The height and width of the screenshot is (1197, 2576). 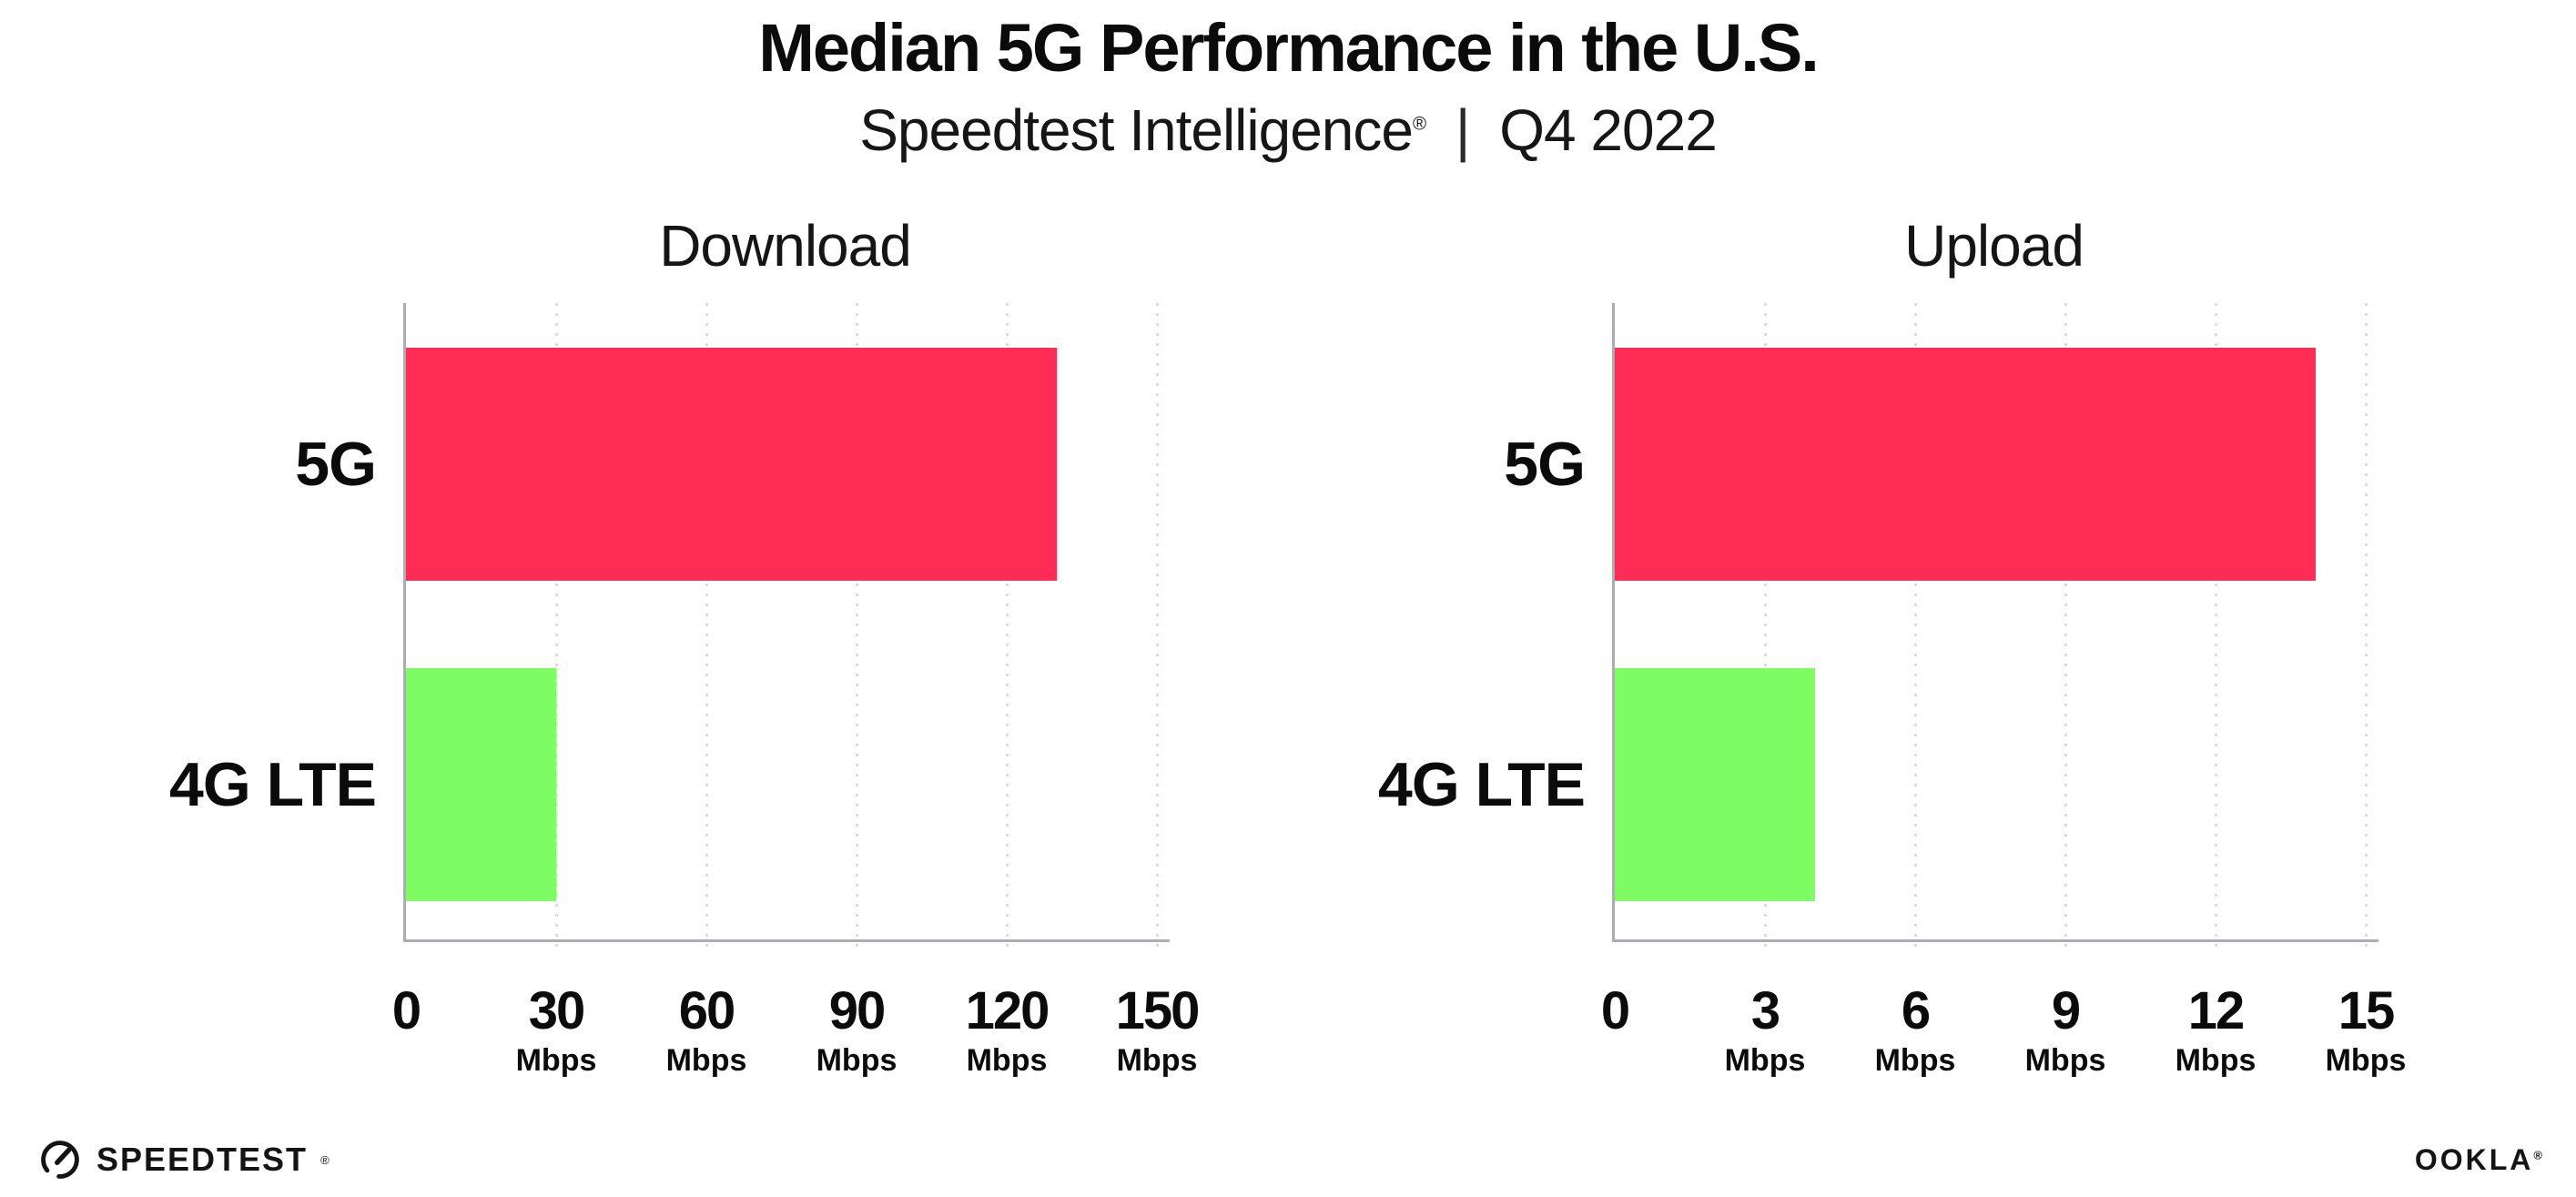 I want to click on x-tick-value: 9, so click(x=2066, y=1011).